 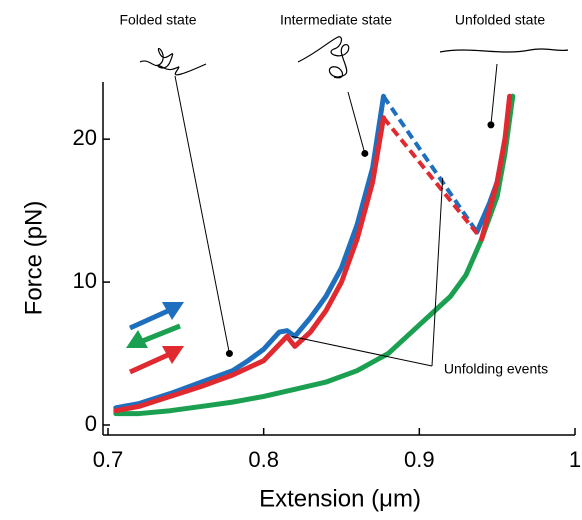 I want to click on x-axis-label: Extension (μm), so click(x=340, y=498).